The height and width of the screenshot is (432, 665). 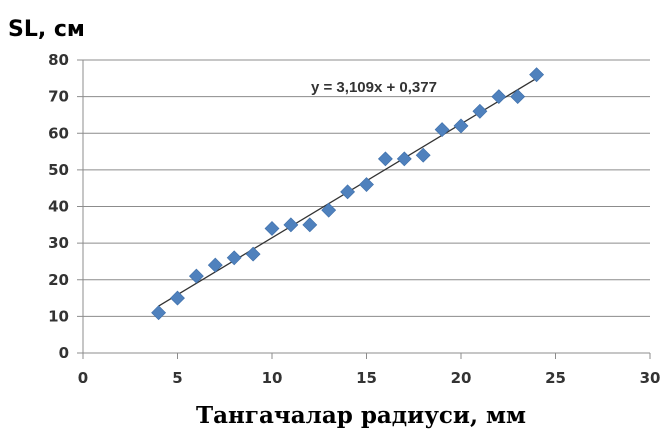 What do you see at coordinates (361, 415) in the screenshot?
I see `x-axis-label: Тангачалар радиуси, мм` at bounding box center [361, 415].